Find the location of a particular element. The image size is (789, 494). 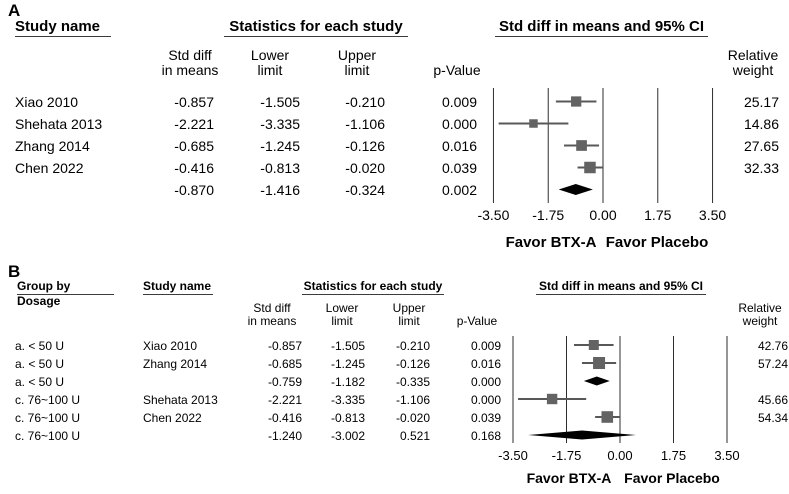

lower-cell: -1.182 is located at coordinates (347, 382).